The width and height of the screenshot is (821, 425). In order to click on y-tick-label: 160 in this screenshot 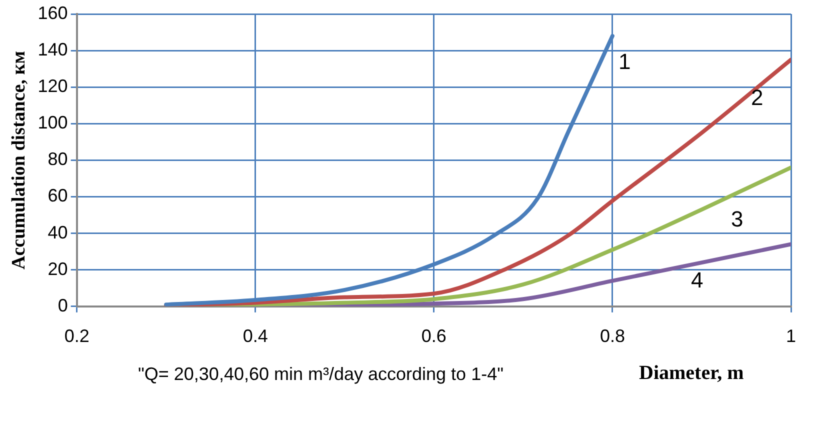, I will do `click(53, 12)`.